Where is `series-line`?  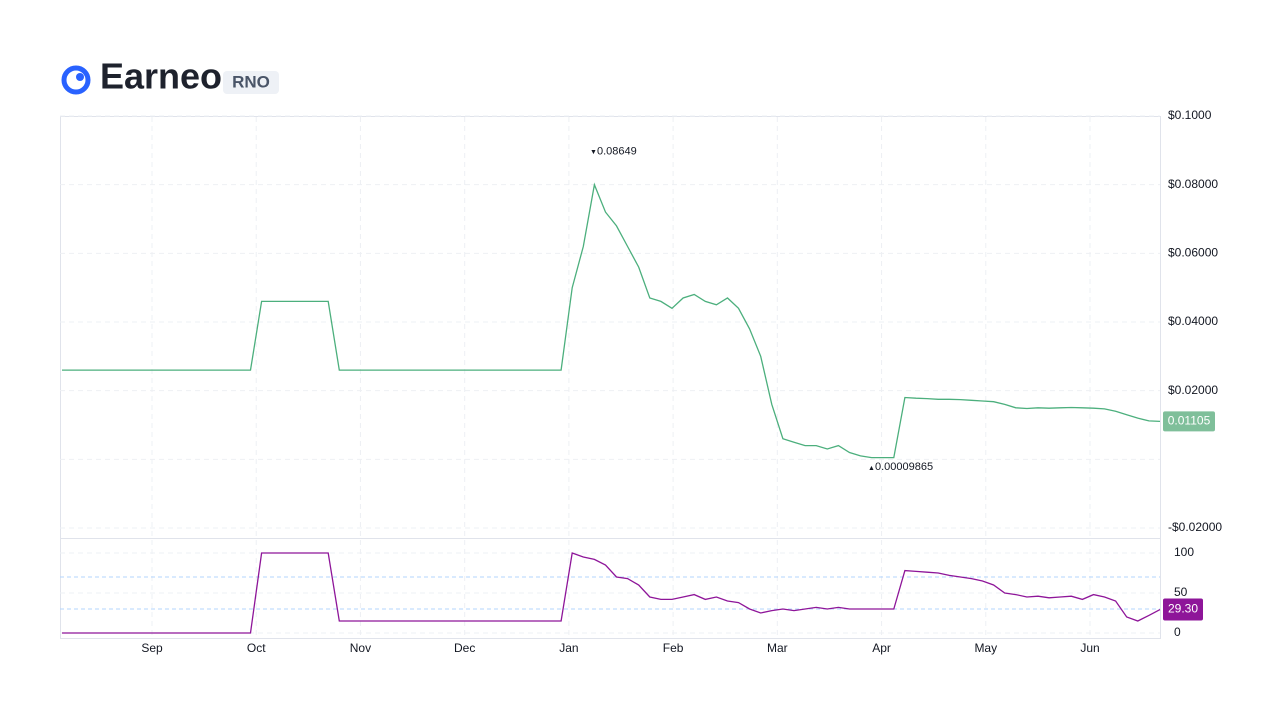 series-line is located at coordinates (611, 593).